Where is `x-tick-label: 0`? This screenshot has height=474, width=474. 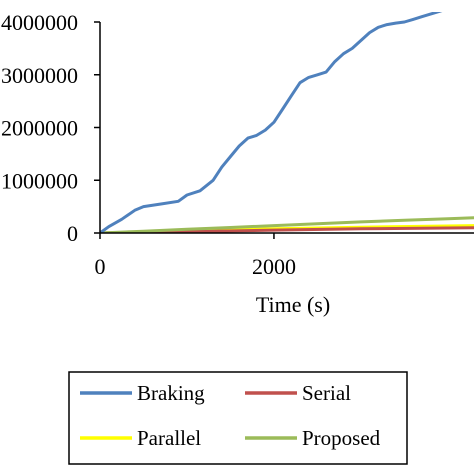 x-tick-label: 0 is located at coordinates (100, 266).